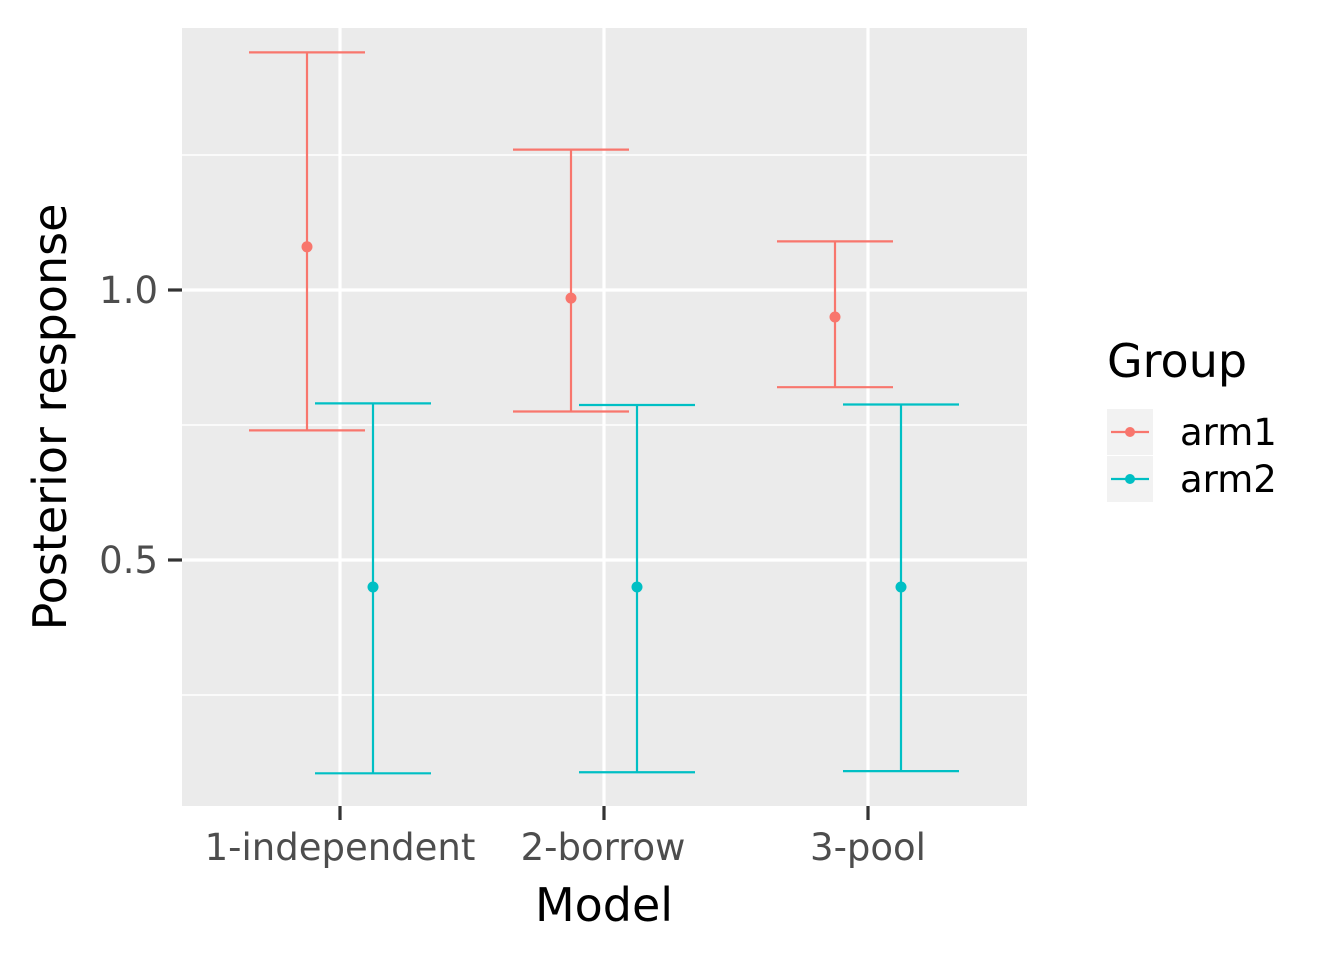 This screenshot has height=960, width=1344. I want to click on point-arm2-1-independent, so click(373, 587).